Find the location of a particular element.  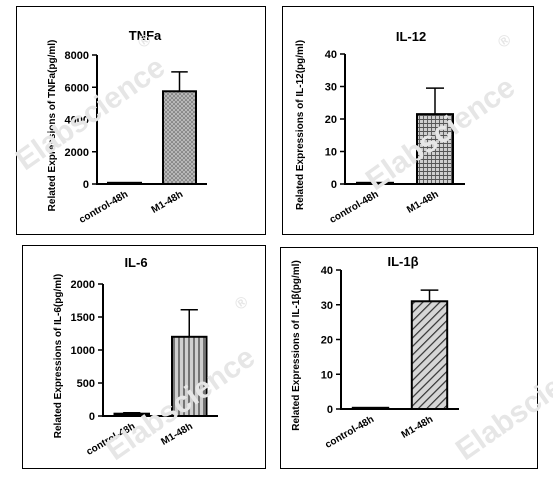

y-tick-label: 1500 is located at coordinates (83, 318).